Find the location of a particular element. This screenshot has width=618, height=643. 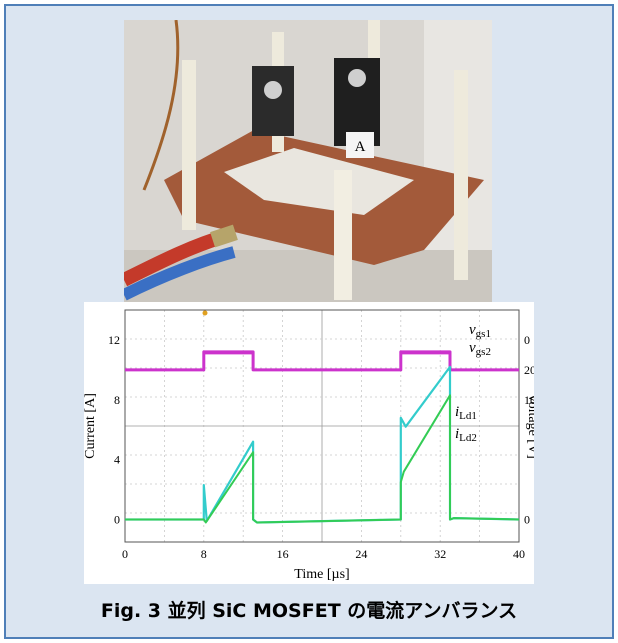

x-tick-label: 32 is located at coordinates (440, 554).